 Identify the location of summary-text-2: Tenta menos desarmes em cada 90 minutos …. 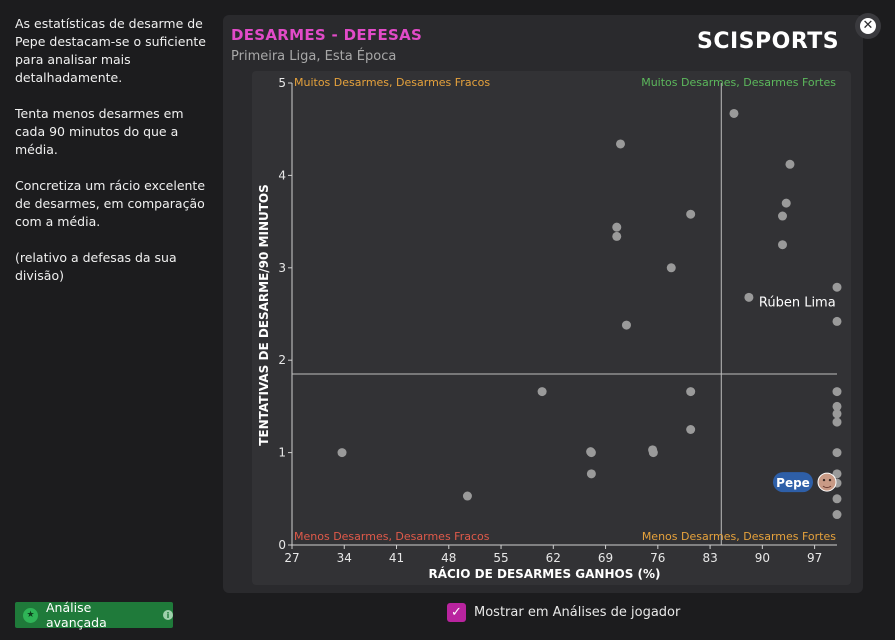
(99, 131).